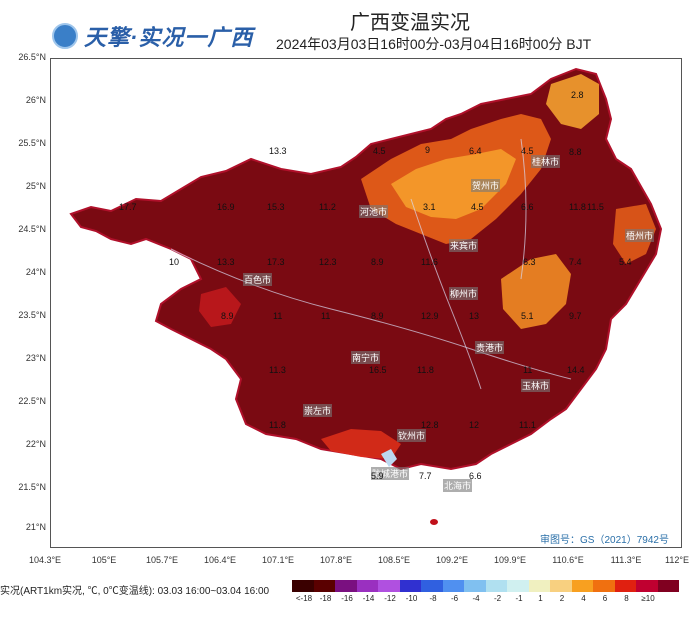  I want to click on value-label: 6.4, so click(475, 151).